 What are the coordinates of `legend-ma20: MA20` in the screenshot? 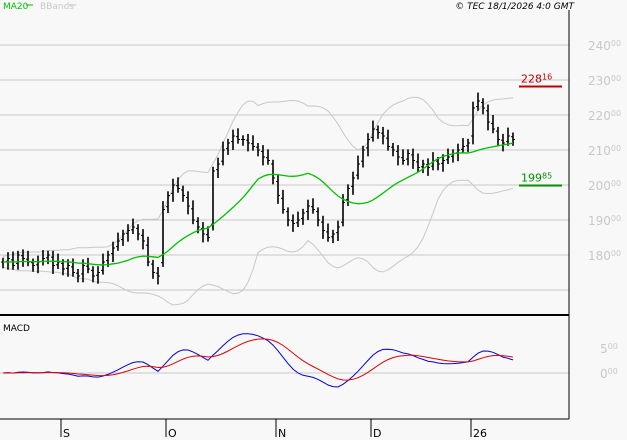 It's located at (16, 7).